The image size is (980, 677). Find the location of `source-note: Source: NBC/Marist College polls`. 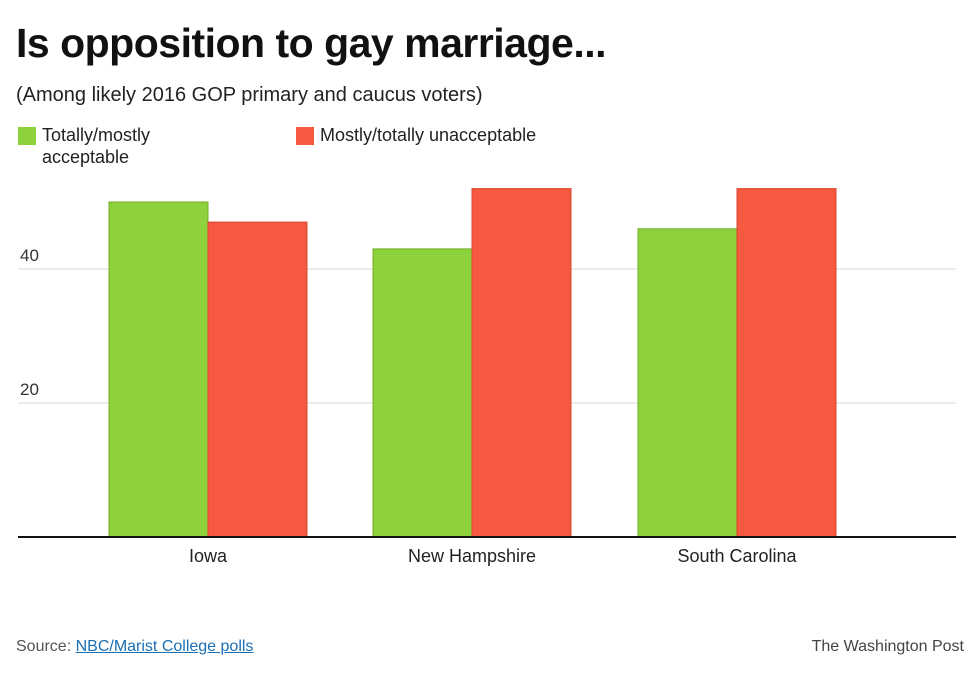

source-note: Source: NBC/Marist College polls is located at coordinates (134, 647).